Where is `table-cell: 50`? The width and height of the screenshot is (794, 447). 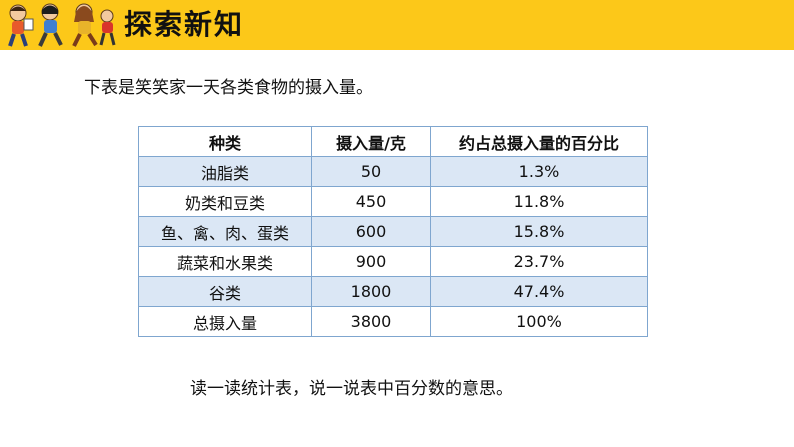 table-cell: 50 is located at coordinates (371, 171).